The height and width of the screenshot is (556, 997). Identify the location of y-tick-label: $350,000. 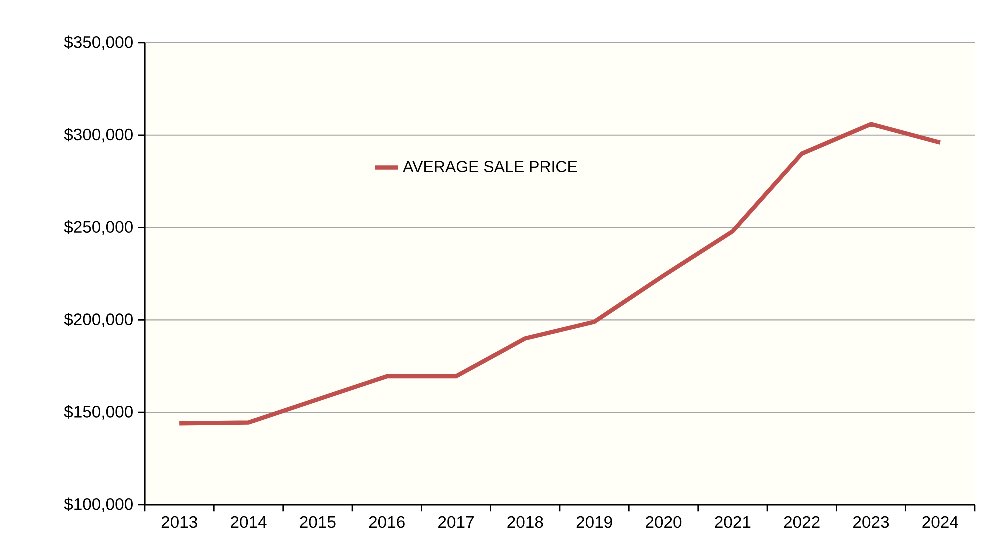
(98, 43).